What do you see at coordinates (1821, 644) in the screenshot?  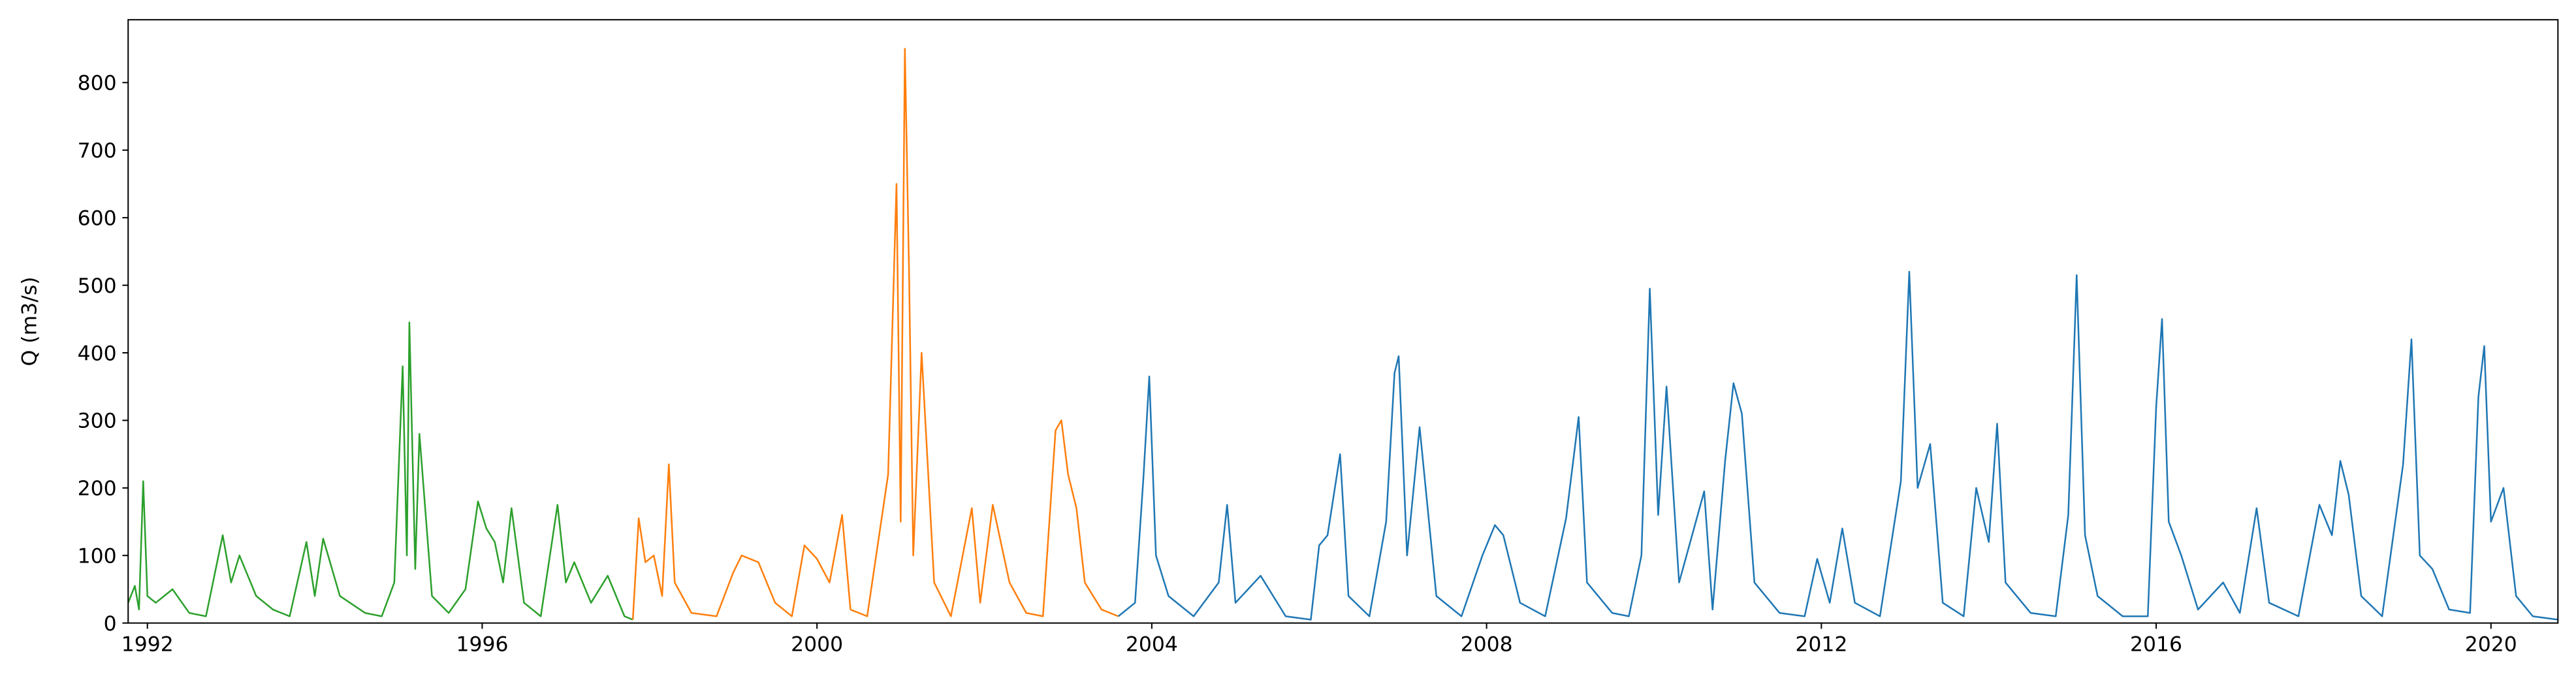 I see `x-tick-label: 2012` at bounding box center [1821, 644].